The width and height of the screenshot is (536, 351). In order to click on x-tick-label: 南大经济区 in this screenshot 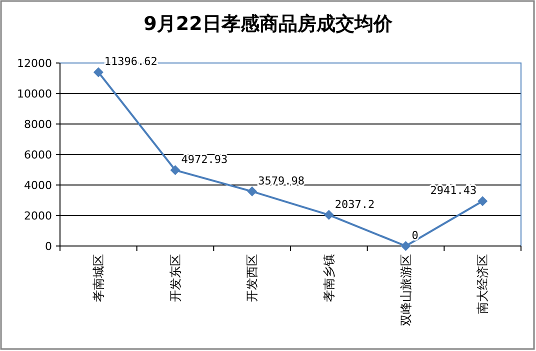, I will do `click(483, 284)`.